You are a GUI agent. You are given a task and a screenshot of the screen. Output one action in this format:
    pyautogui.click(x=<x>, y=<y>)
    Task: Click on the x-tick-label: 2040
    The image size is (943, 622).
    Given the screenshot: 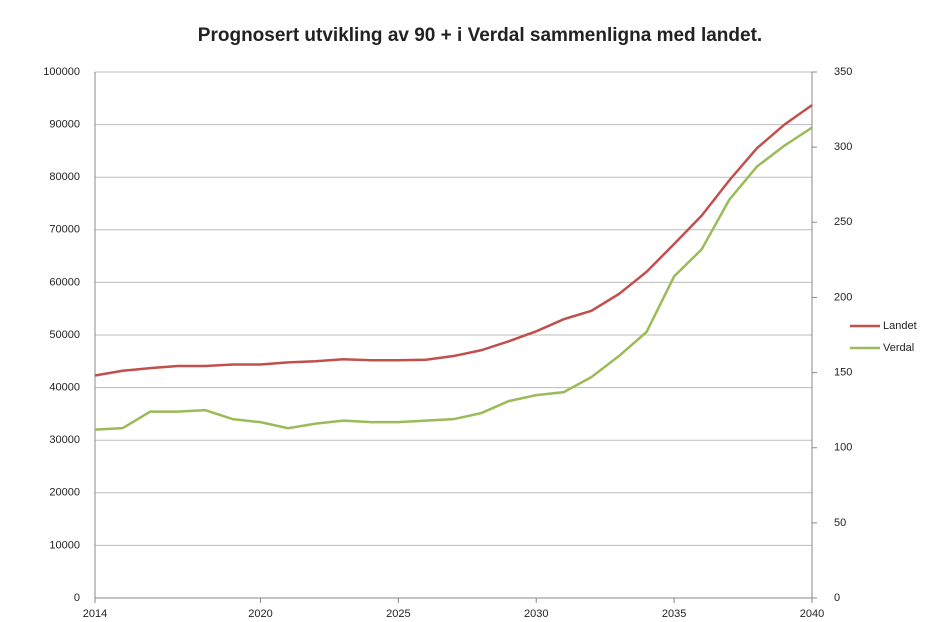 What is the action you would take?
    pyautogui.click(x=812, y=614)
    